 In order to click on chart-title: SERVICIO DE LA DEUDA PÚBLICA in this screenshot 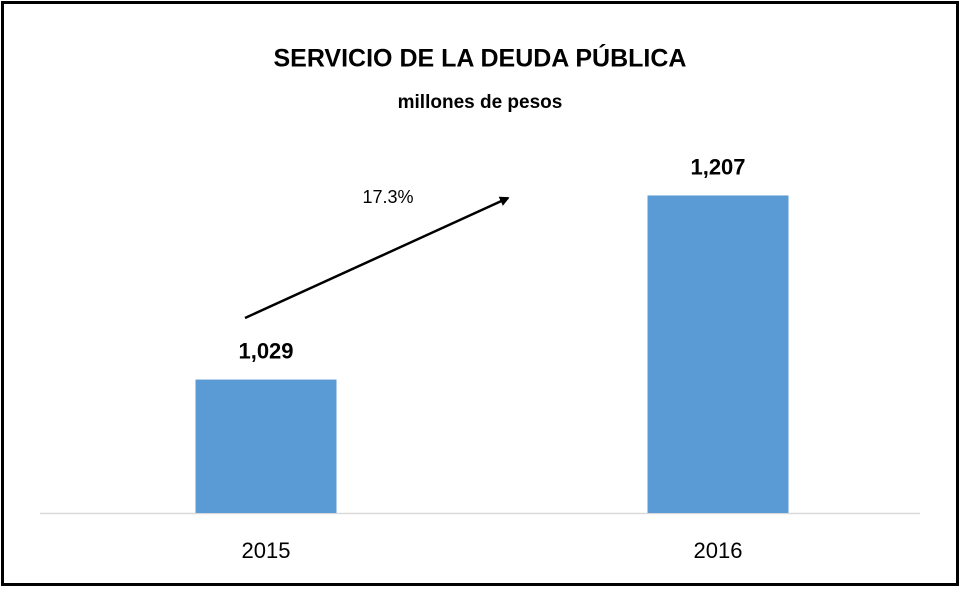, I will do `click(479, 58)`.